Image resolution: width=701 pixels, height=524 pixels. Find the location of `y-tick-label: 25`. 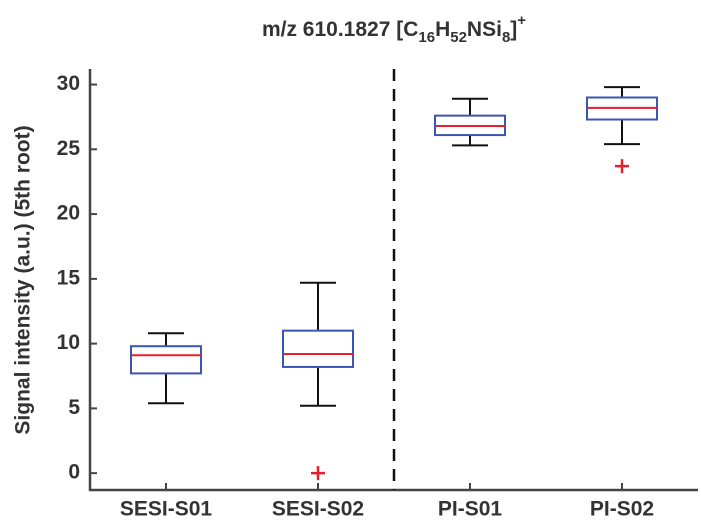

y-tick-label: 25 is located at coordinates (69, 148).